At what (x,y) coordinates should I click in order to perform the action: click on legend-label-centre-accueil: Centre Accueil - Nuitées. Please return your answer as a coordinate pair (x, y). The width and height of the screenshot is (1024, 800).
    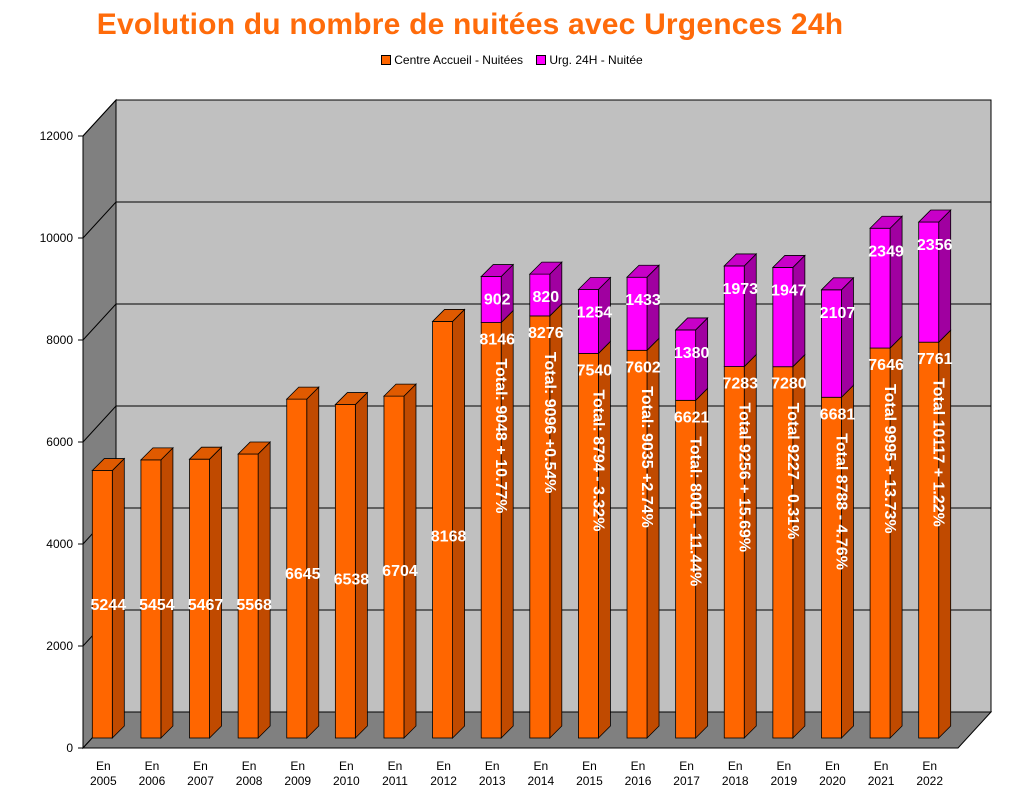
    Looking at the image, I should click on (458, 60).